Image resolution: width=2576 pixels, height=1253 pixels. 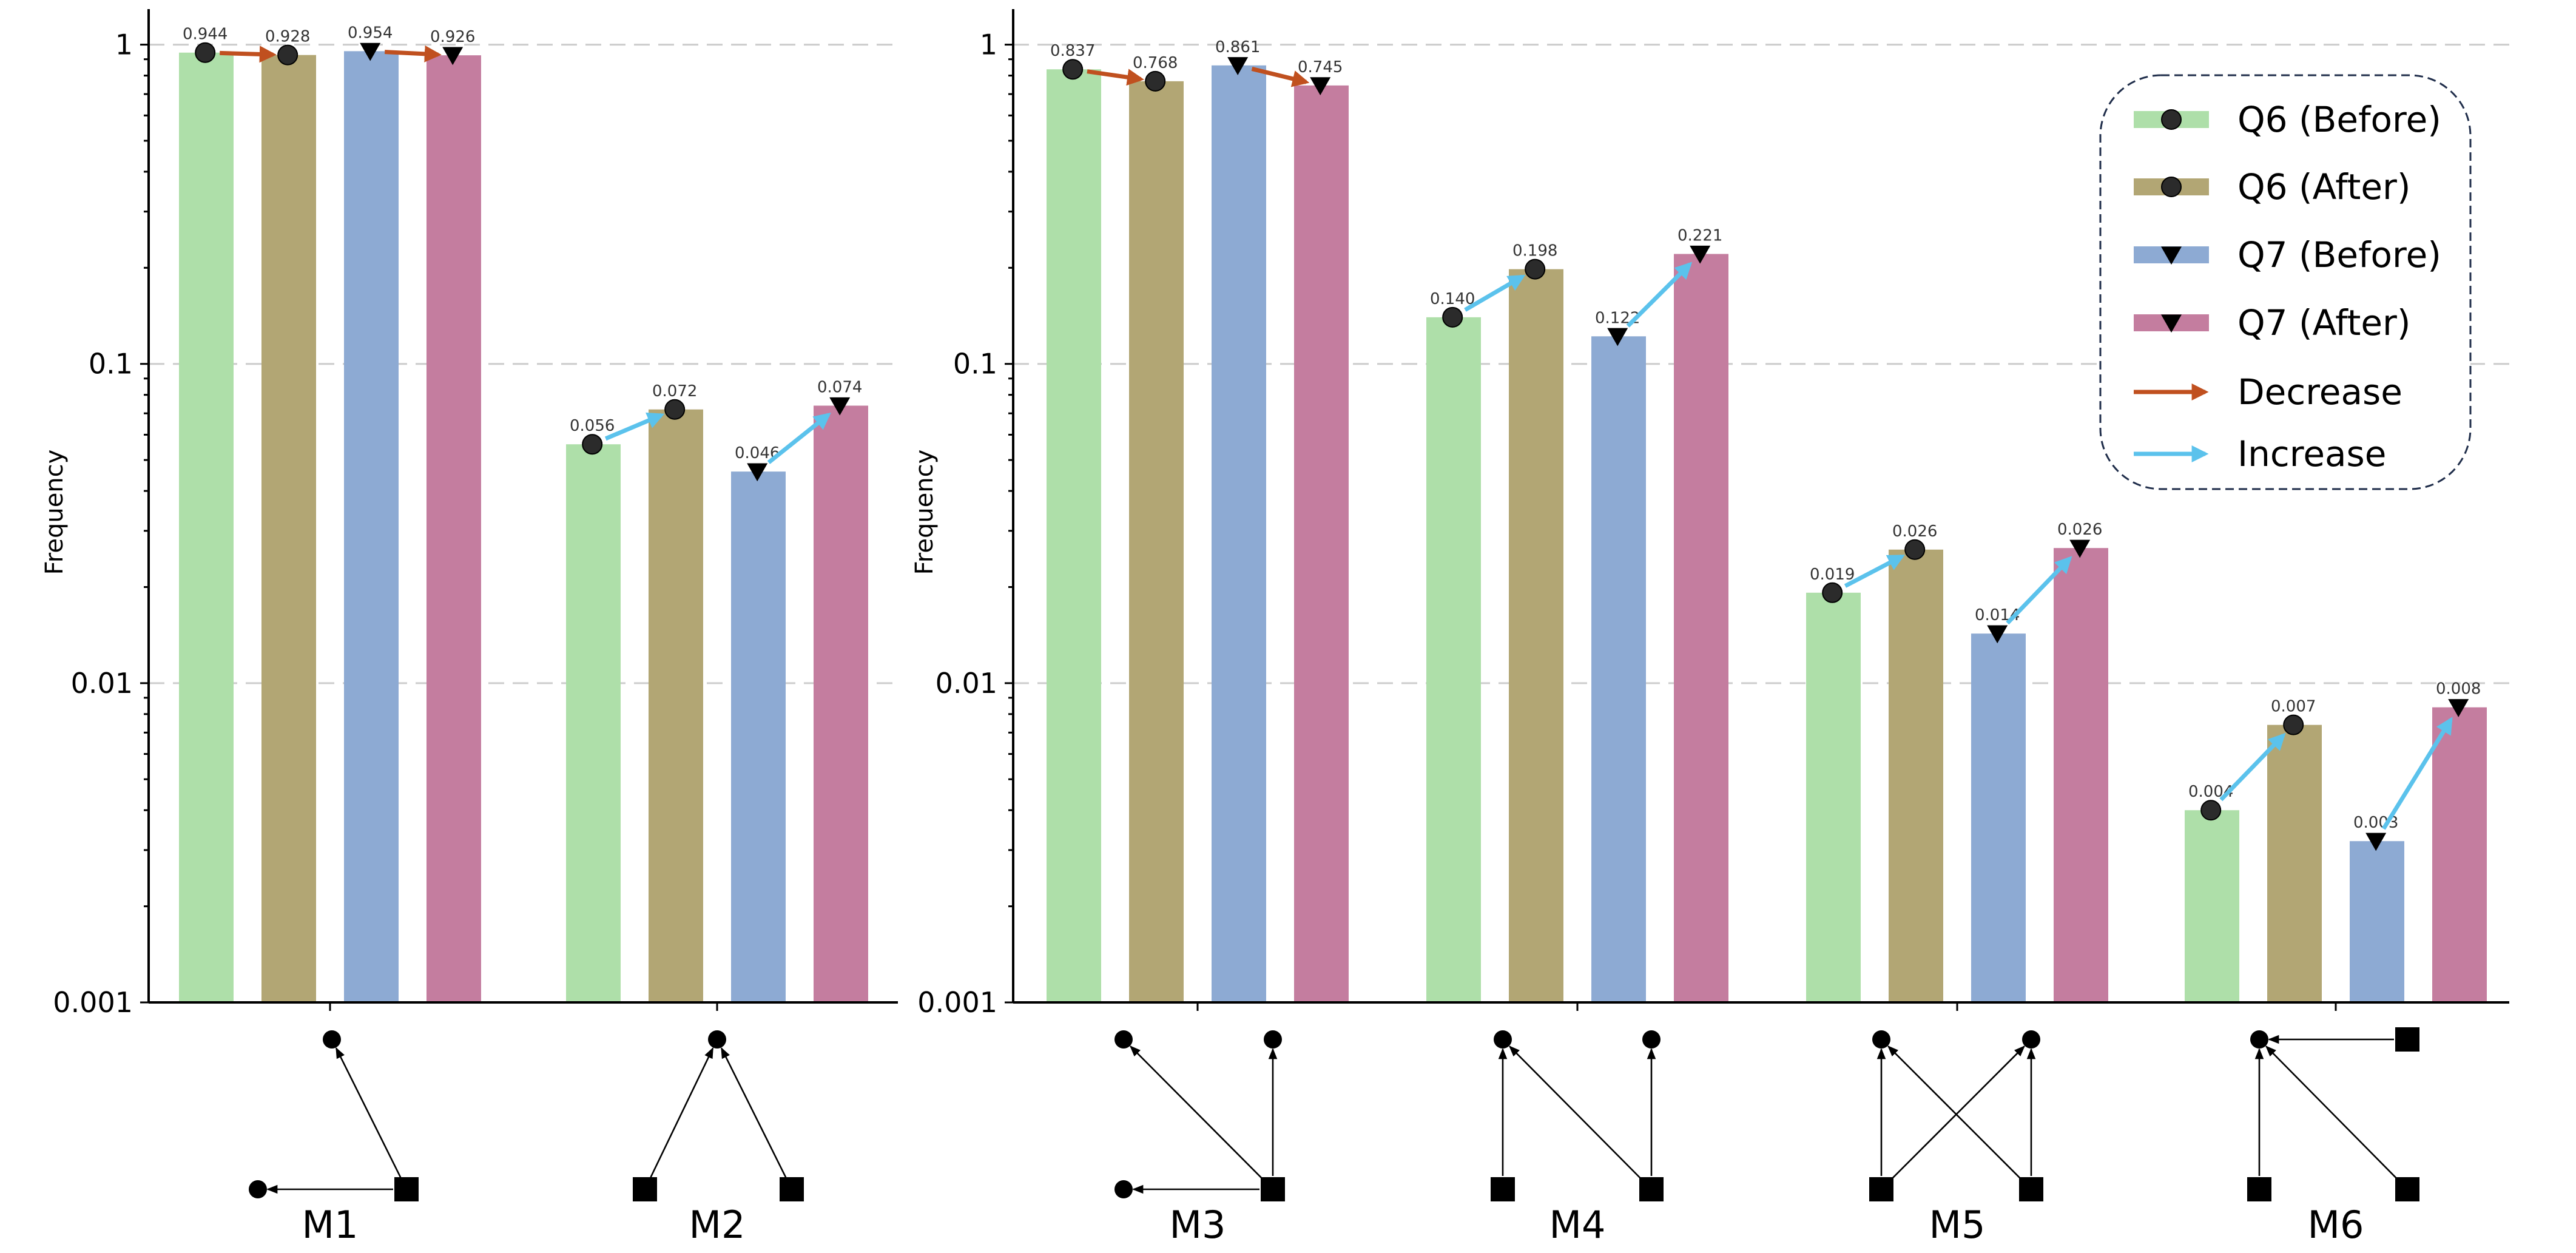 What do you see at coordinates (2311, 454) in the screenshot?
I see `legend-label: Increase` at bounding box center [2311, 454].